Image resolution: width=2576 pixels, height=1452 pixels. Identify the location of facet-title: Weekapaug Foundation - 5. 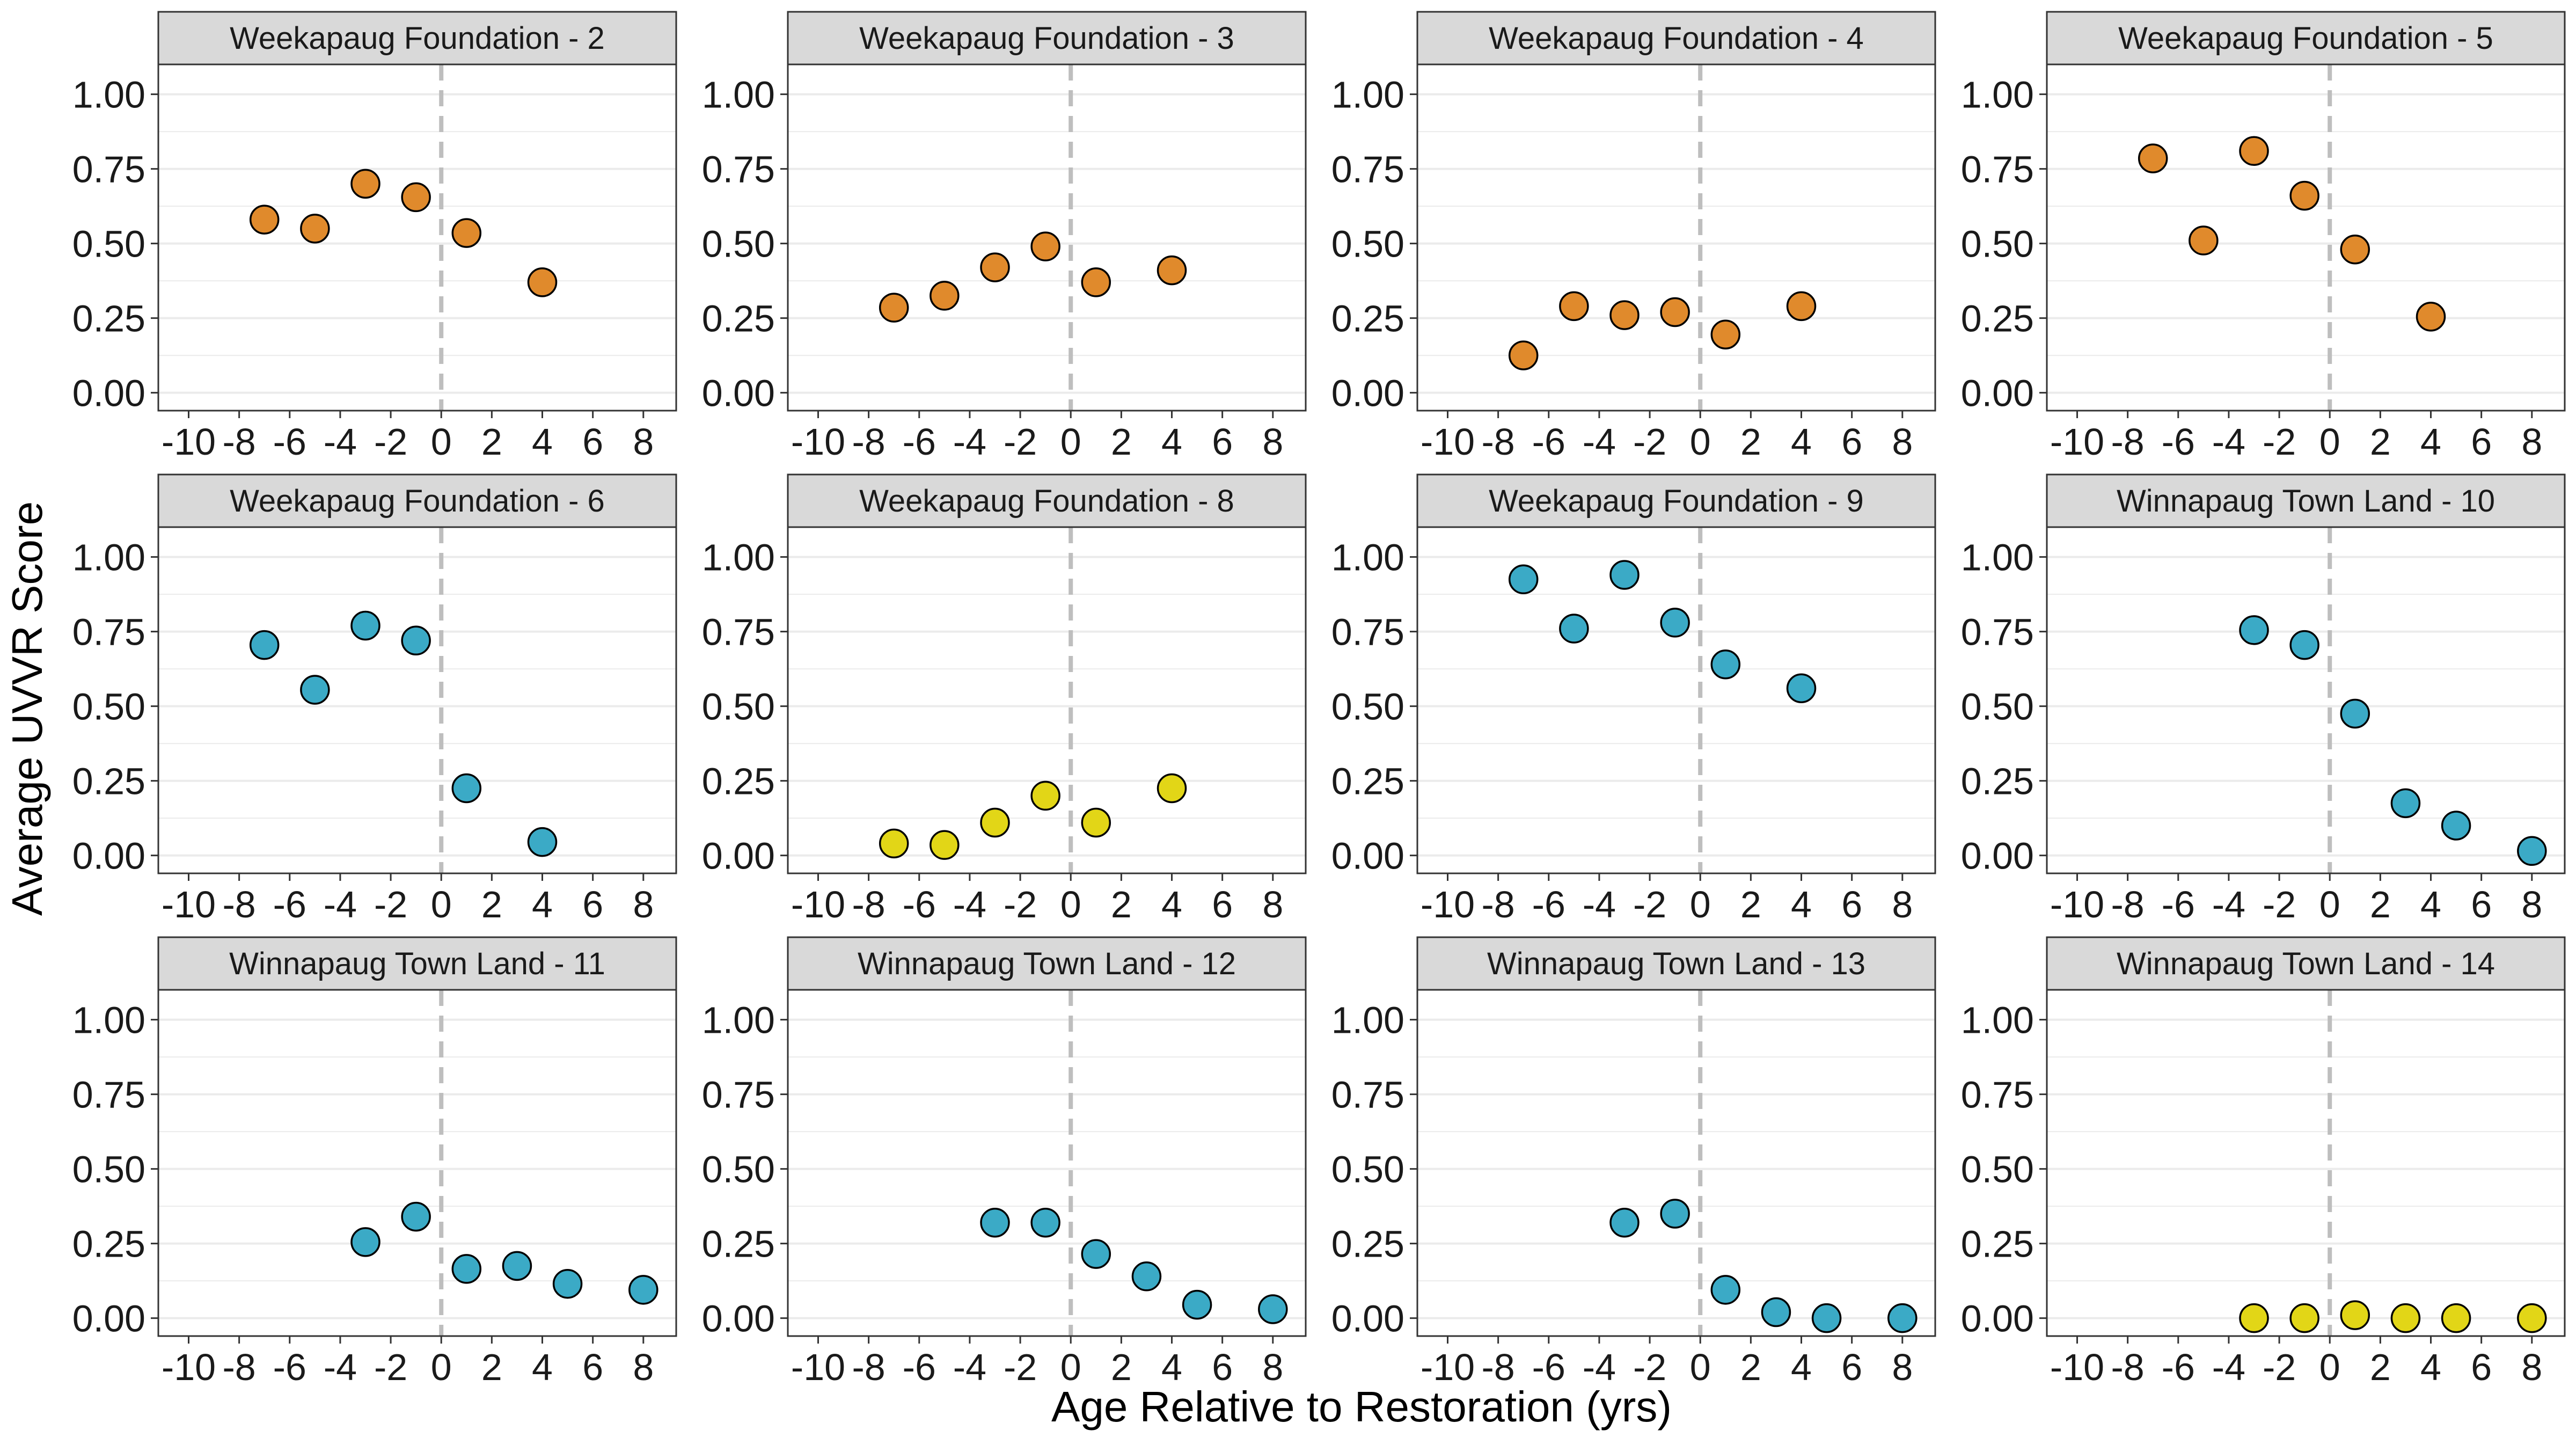
(2305, 38).